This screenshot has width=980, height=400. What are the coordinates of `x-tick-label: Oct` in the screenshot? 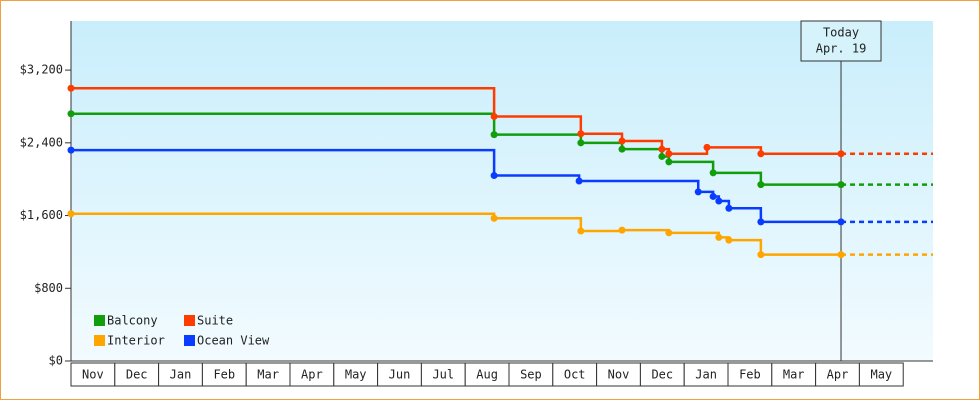 It's located at (575, 375).